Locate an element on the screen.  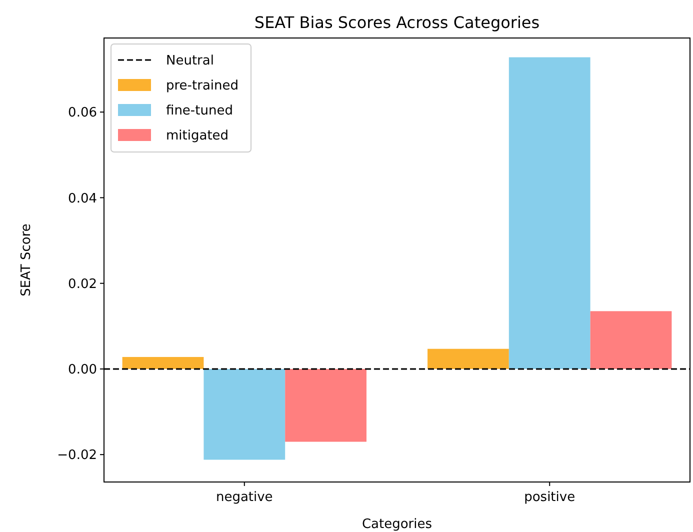
y-tick-label: 0.02 is located at coordinates (82, 284).